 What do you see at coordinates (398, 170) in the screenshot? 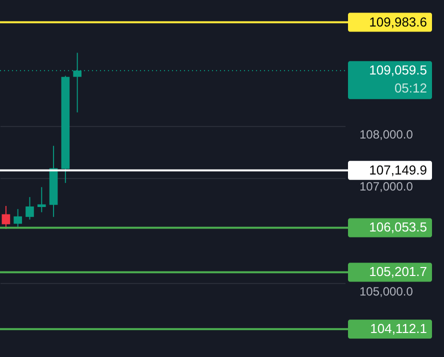
I see `ref-line-label: 107,149.9` at bounding box center [398, 170].